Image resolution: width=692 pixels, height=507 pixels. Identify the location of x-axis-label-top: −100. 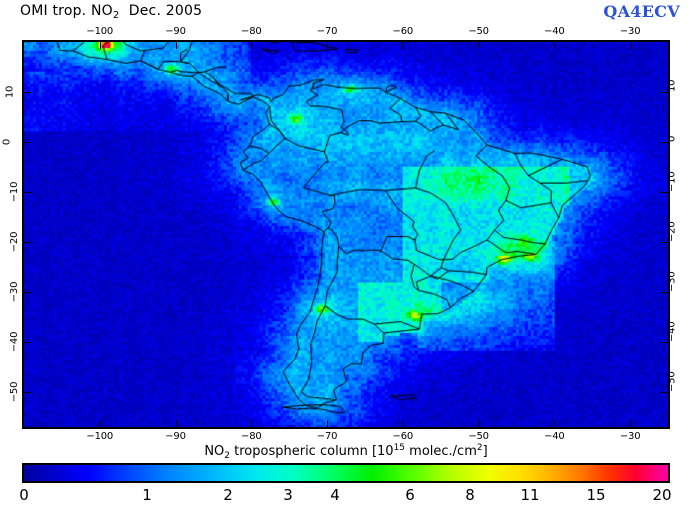
(100, 31).